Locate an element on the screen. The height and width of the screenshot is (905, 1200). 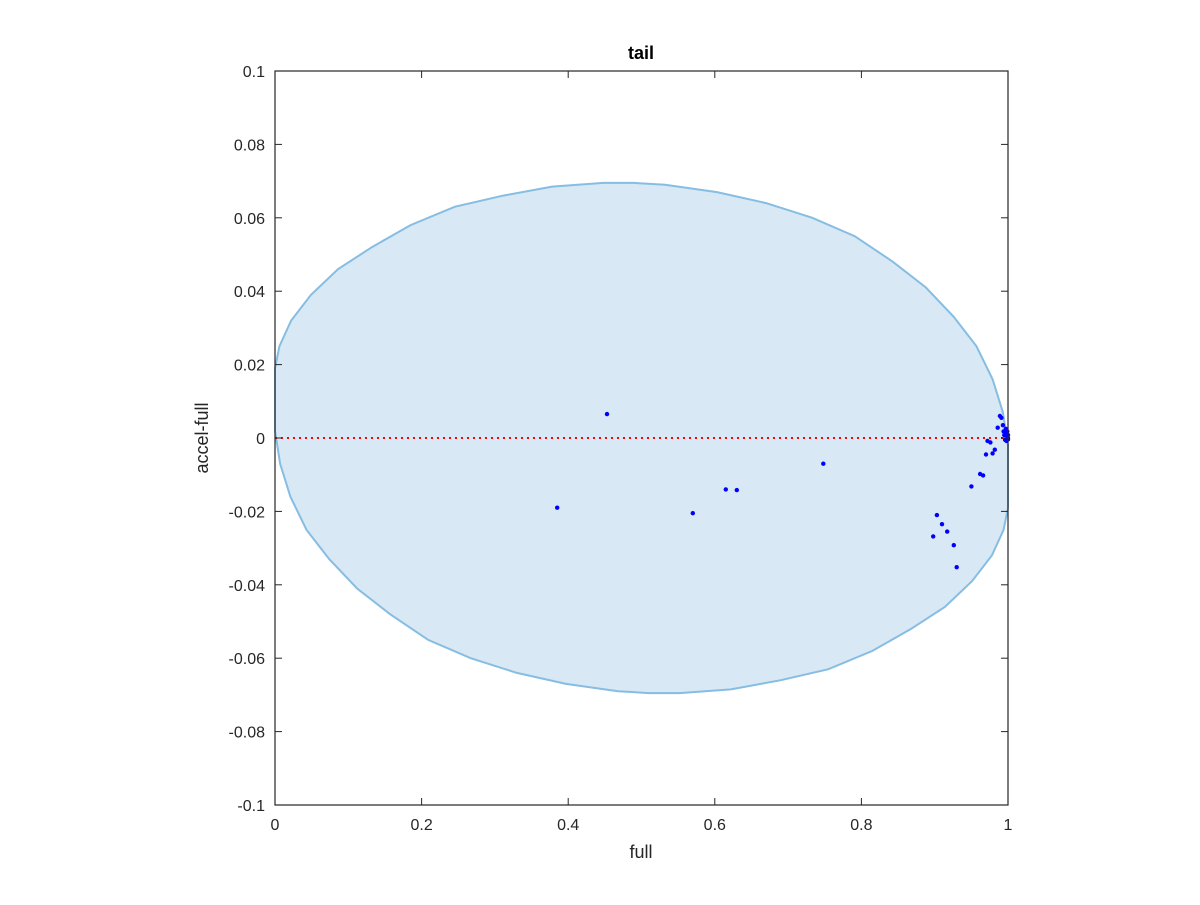
chart-title: tail is located at coordinates (641, 53).